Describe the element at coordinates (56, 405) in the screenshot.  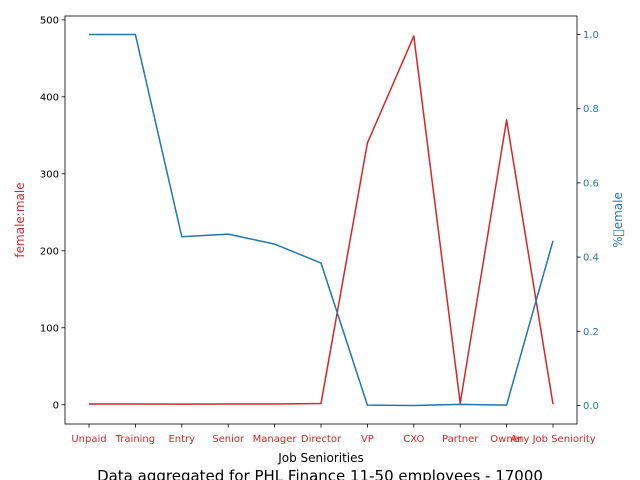
I see `left-tick-label: 0` at that location.